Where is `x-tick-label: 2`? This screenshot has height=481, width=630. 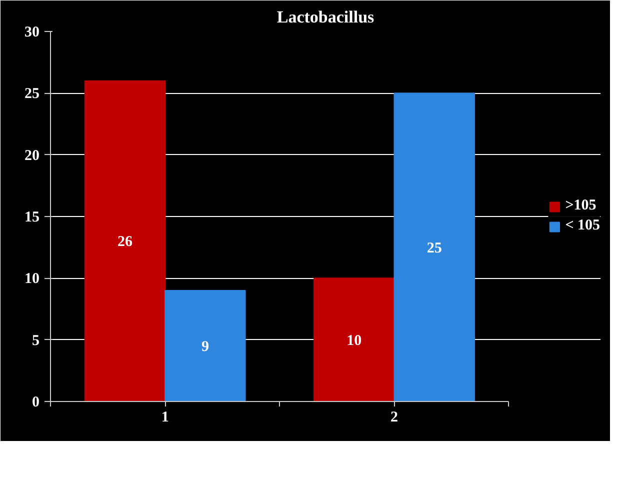
x-tick-label: 2 is located at coordinates (394, 418).